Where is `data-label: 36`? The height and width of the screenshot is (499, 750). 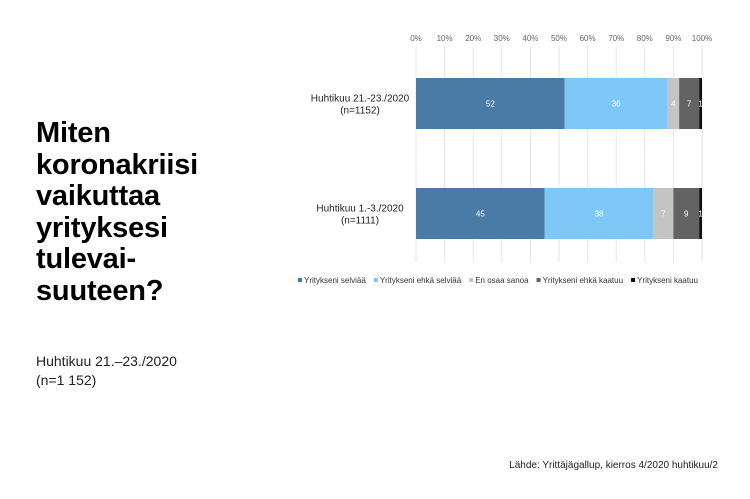 data-label: 36 is located at coordinates (616, 104).